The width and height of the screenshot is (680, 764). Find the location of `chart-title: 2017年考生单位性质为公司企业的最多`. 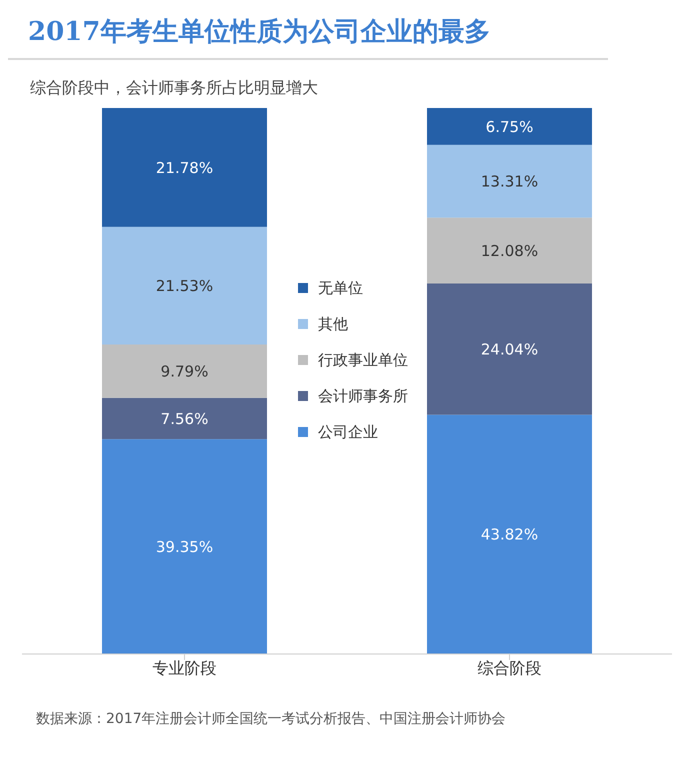

chart-title: 2017年考生单位性质为公司企业的最多 is located at coordinates (259, 32).